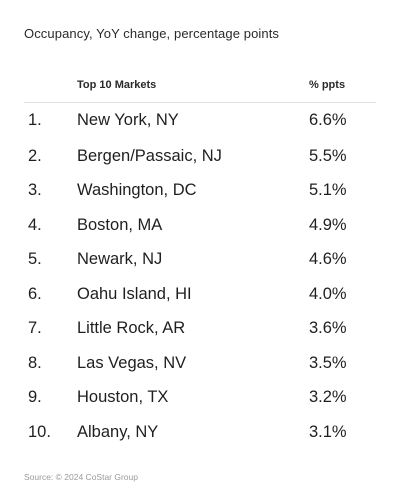 The height and width of the screenshot is (500, 400). I want to click on row-market: Houston, TX, so click(123, 397).